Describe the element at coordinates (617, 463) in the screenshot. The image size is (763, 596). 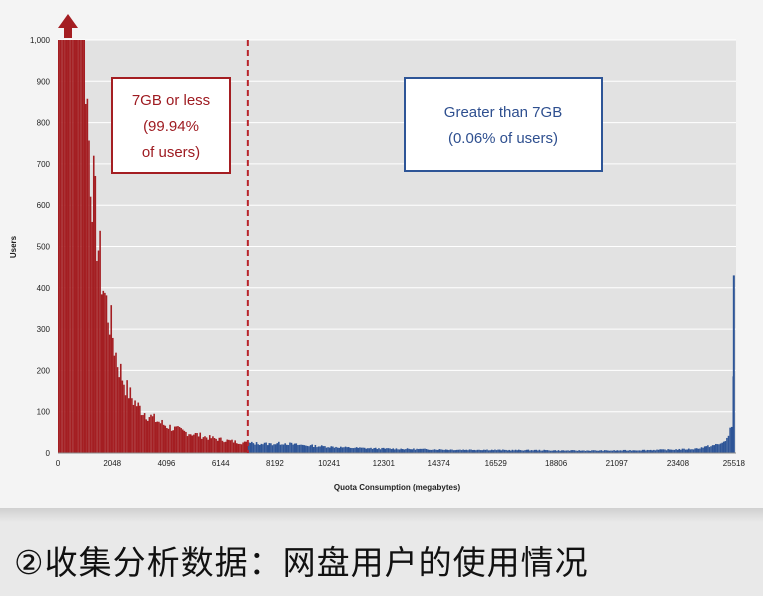
I see `x-tick-label: 21097` at that location.